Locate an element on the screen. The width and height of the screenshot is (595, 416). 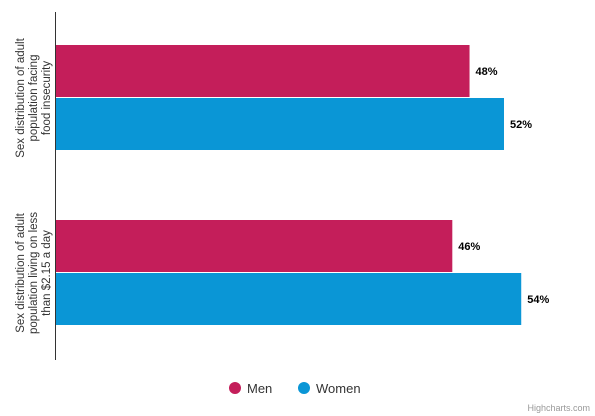
data-label: 54% is located at coordinates (538, 300).